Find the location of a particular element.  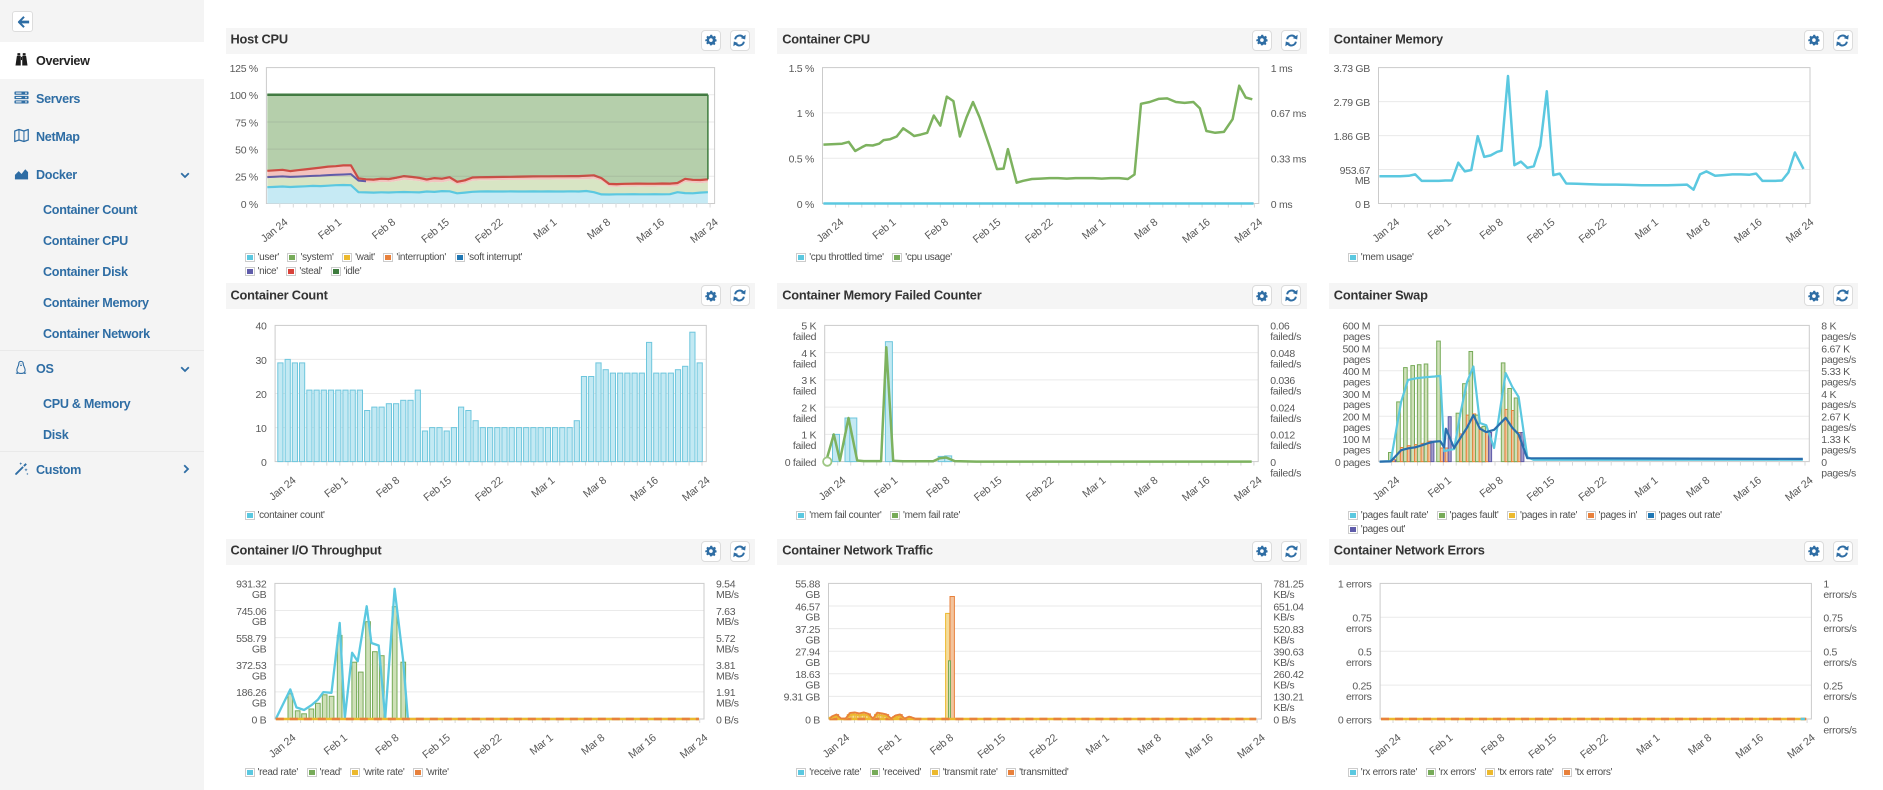

svg-text: 651.04 is located at coordinates (1288, 607).